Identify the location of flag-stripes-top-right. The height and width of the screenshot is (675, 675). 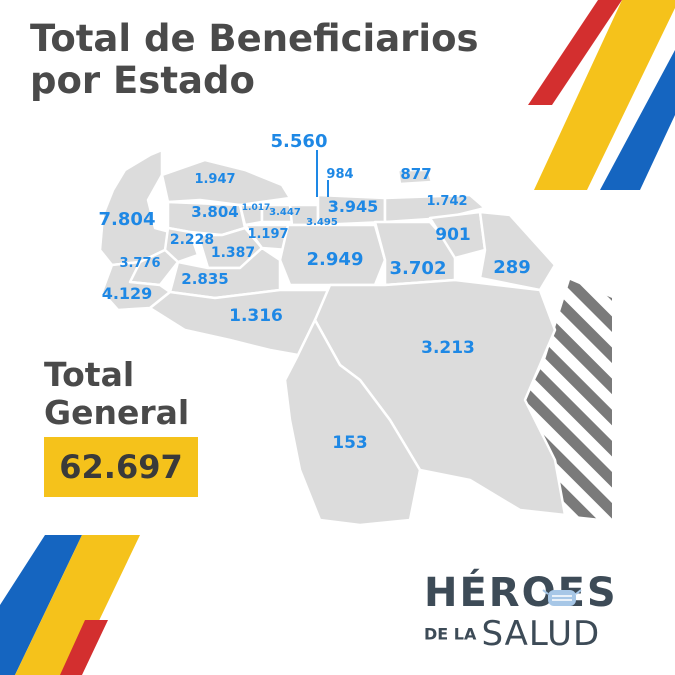
(601, 95).